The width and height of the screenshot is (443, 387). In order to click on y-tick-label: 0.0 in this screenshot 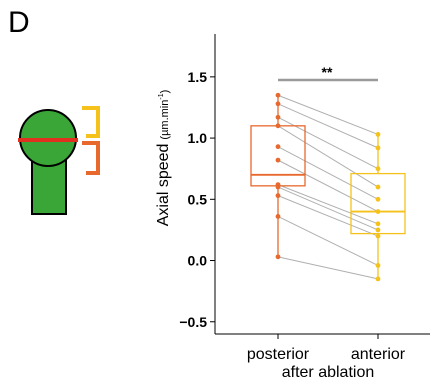, I will do `click(198, 261)`.